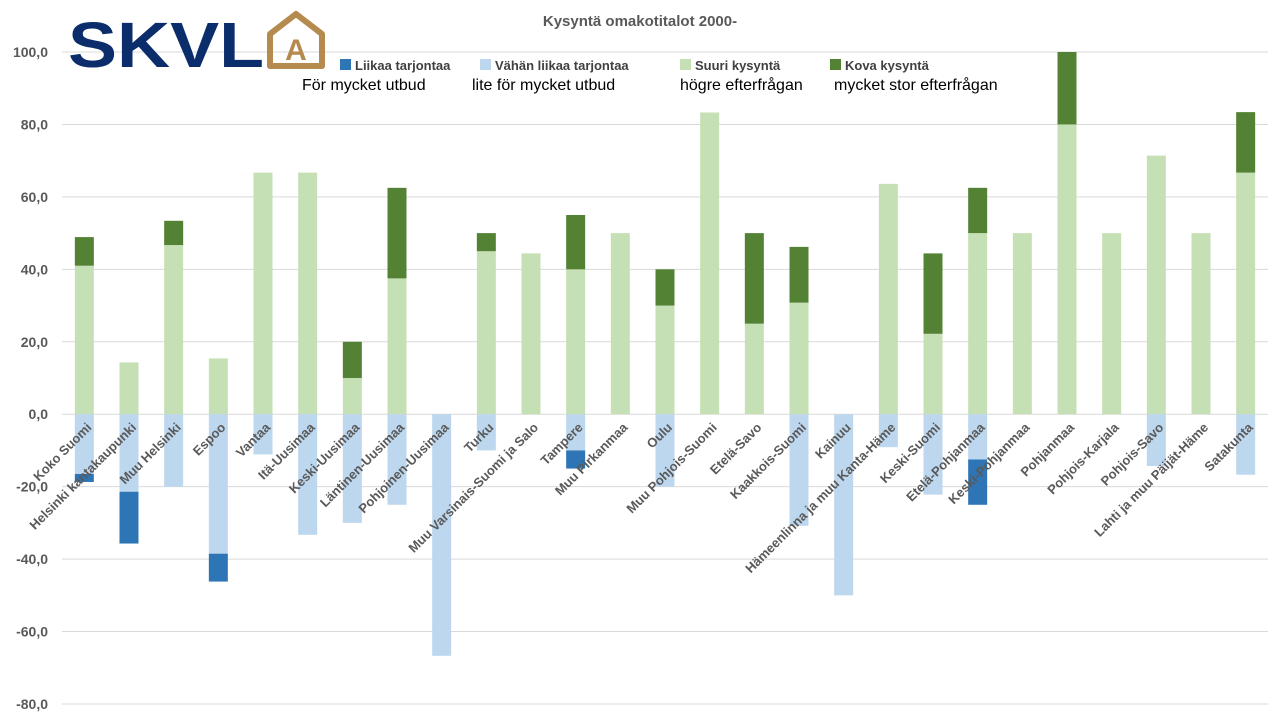 Image resolution: width=1280 pixels, height=720 pixels. I want to click on y-tick-label: -20,0, so click(32, 487).